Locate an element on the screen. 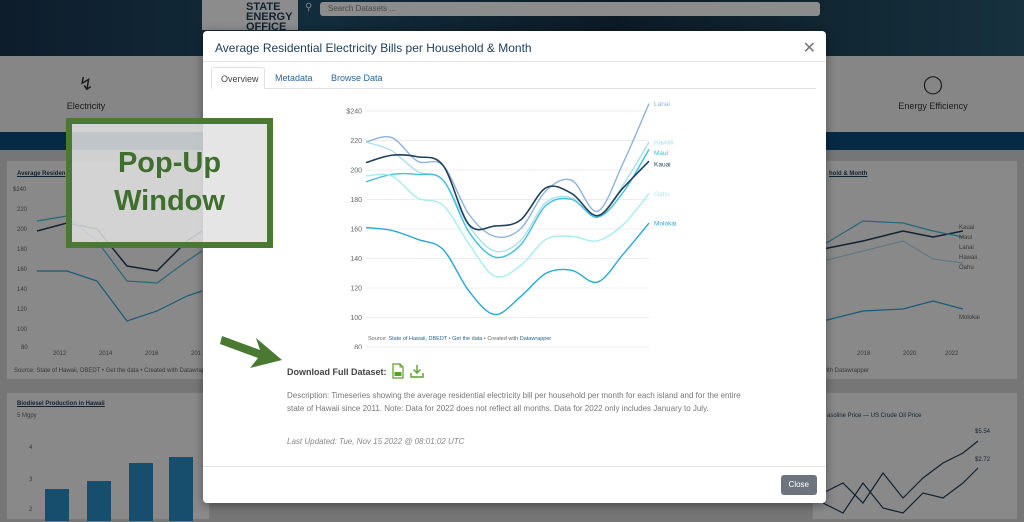  bg-tick-4: 160 is located at coordinates (22, 270).